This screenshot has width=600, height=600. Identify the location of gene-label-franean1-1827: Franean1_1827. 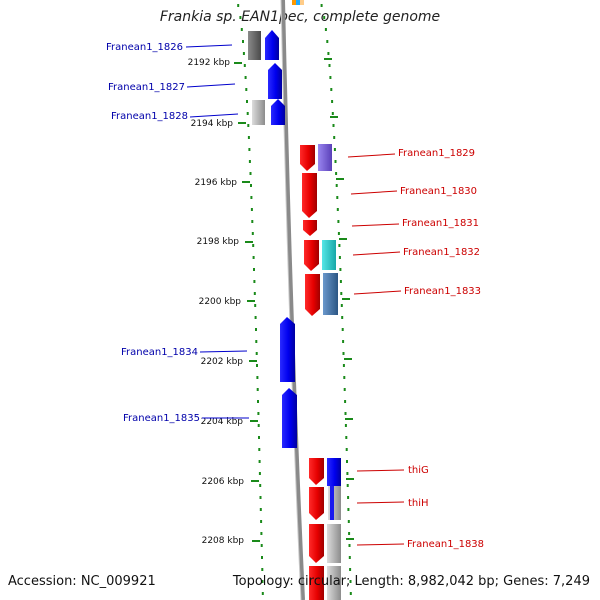
(146, 87).